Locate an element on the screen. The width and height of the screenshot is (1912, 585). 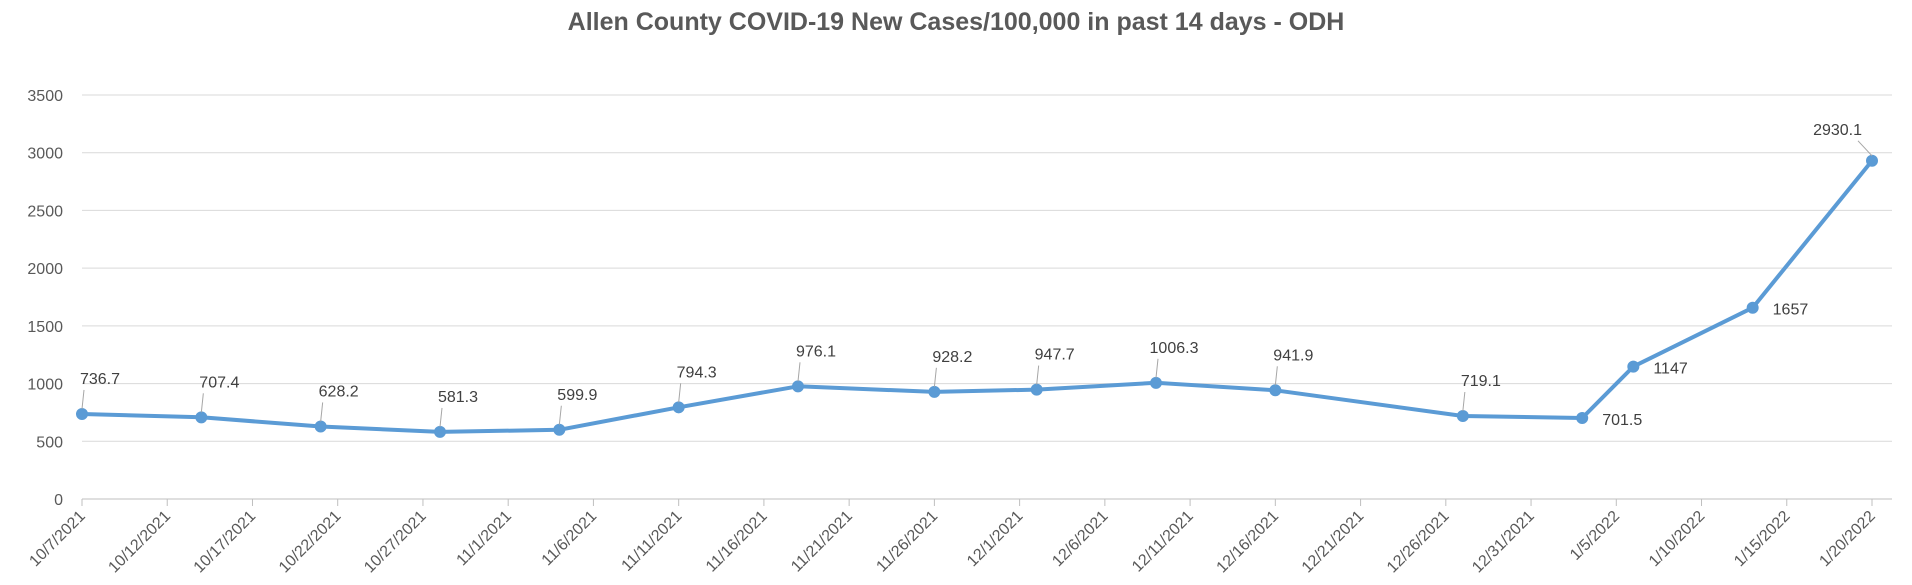
y-tick-label: 3500 is located at coordinates (45, 96).